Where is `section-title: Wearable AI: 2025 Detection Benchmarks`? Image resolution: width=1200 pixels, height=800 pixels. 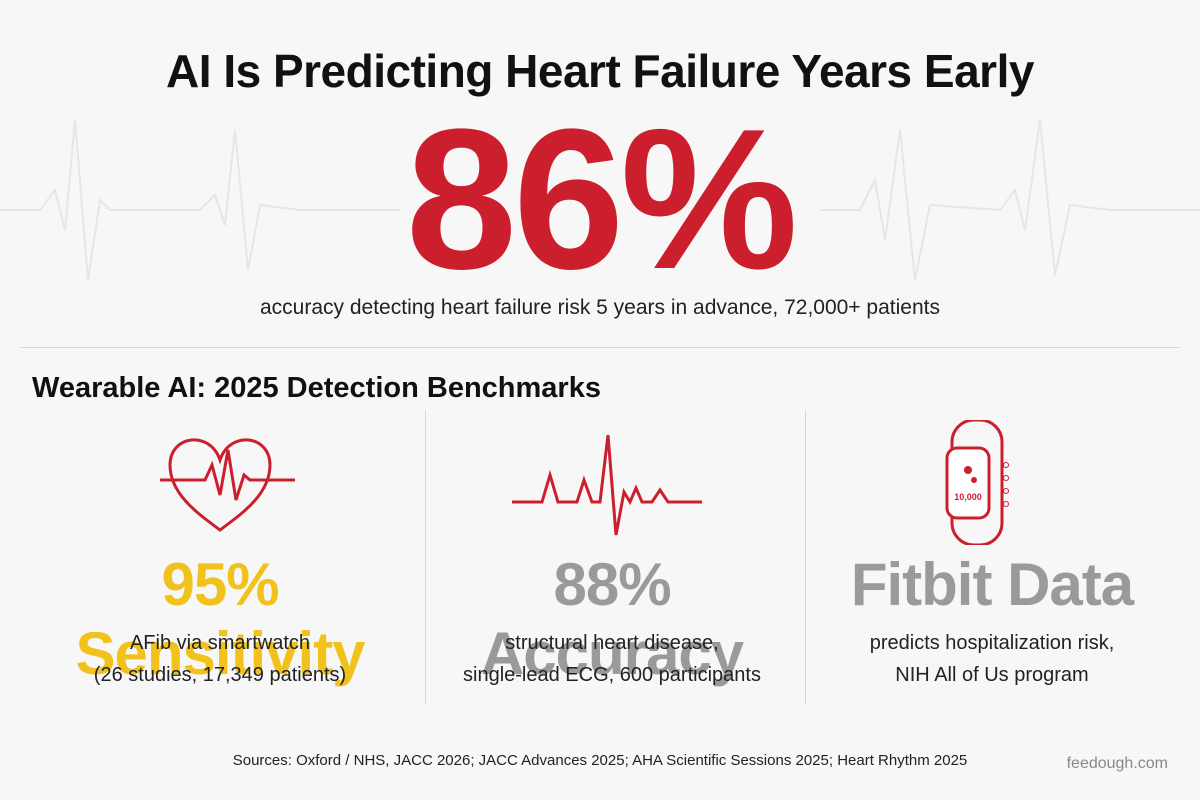
section-title: Wearable AI: 2025 Detection Benchmarks is located at coordinates (316, 388).